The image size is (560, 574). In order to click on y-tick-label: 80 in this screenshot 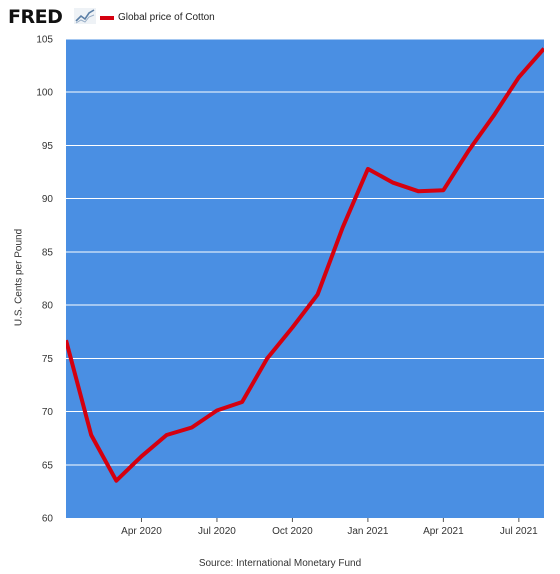, I will do `click(48, 306)`.